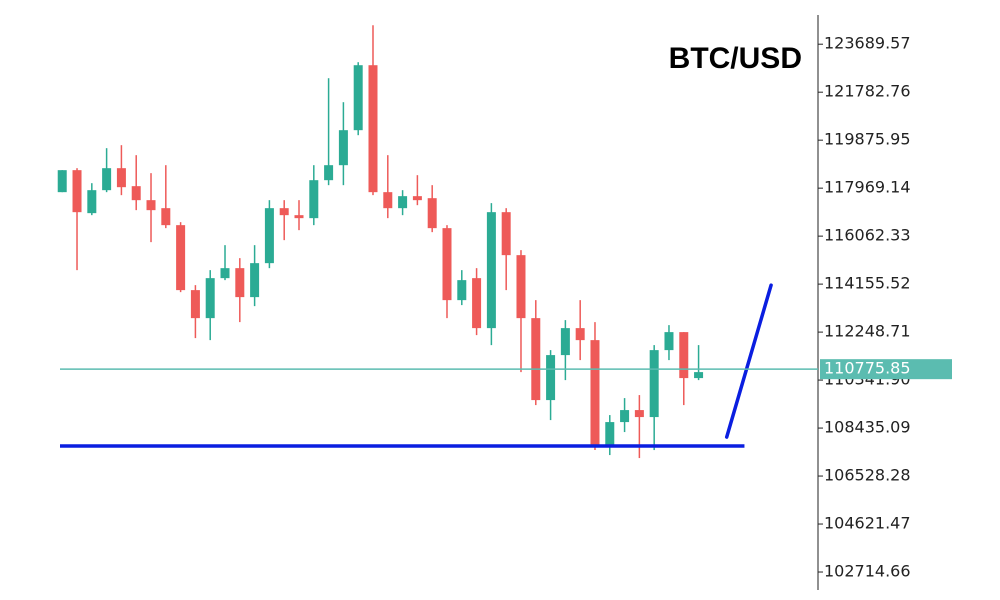 The height and width of the screenshot is (600, 1000). I want to click on y-tick-label: 119875.95, so click(867, 139).